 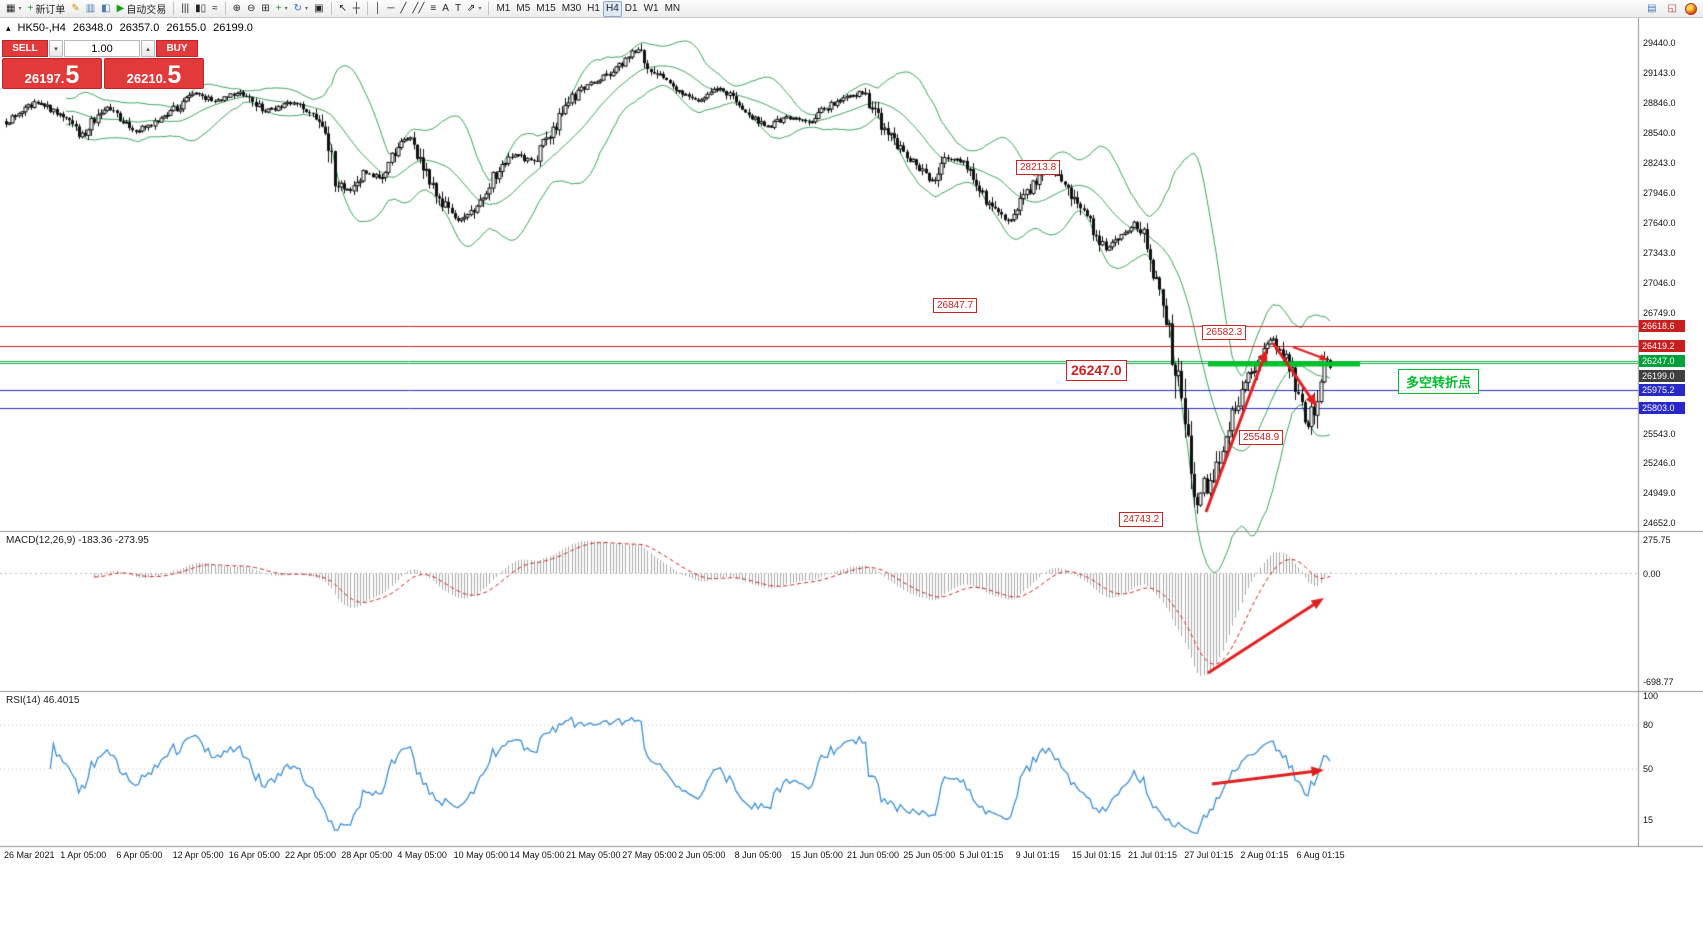 I want to click on market-watch-button: ▥, so click(x=90, y=9).